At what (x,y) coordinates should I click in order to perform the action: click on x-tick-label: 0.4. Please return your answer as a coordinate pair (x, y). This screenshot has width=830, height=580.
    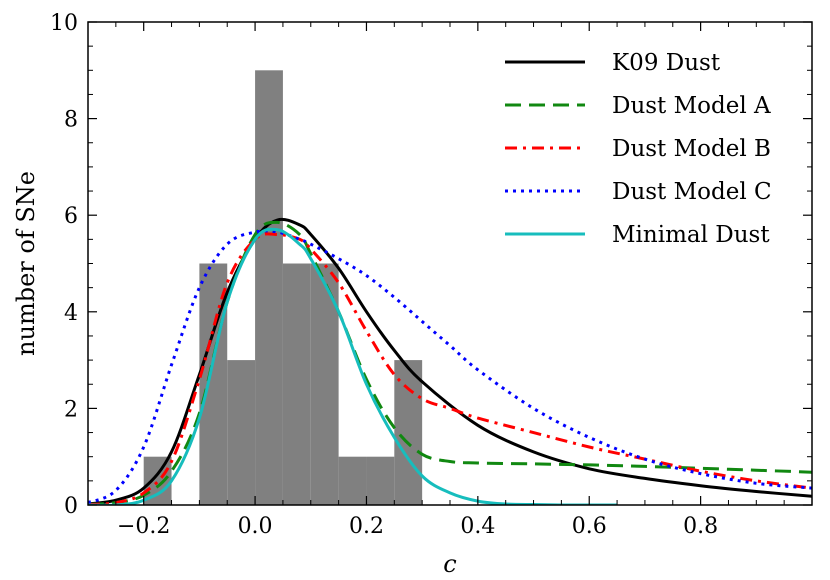
    Looking at the image, I should click on (477, 526).